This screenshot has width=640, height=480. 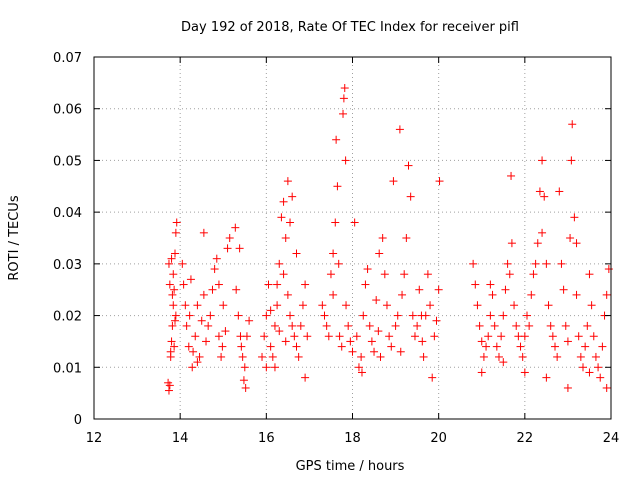 What do you see at coordinates (67, 317) in the screenshot?
I see `y-tick-label: 0.02` at bounding box center [67, 317].